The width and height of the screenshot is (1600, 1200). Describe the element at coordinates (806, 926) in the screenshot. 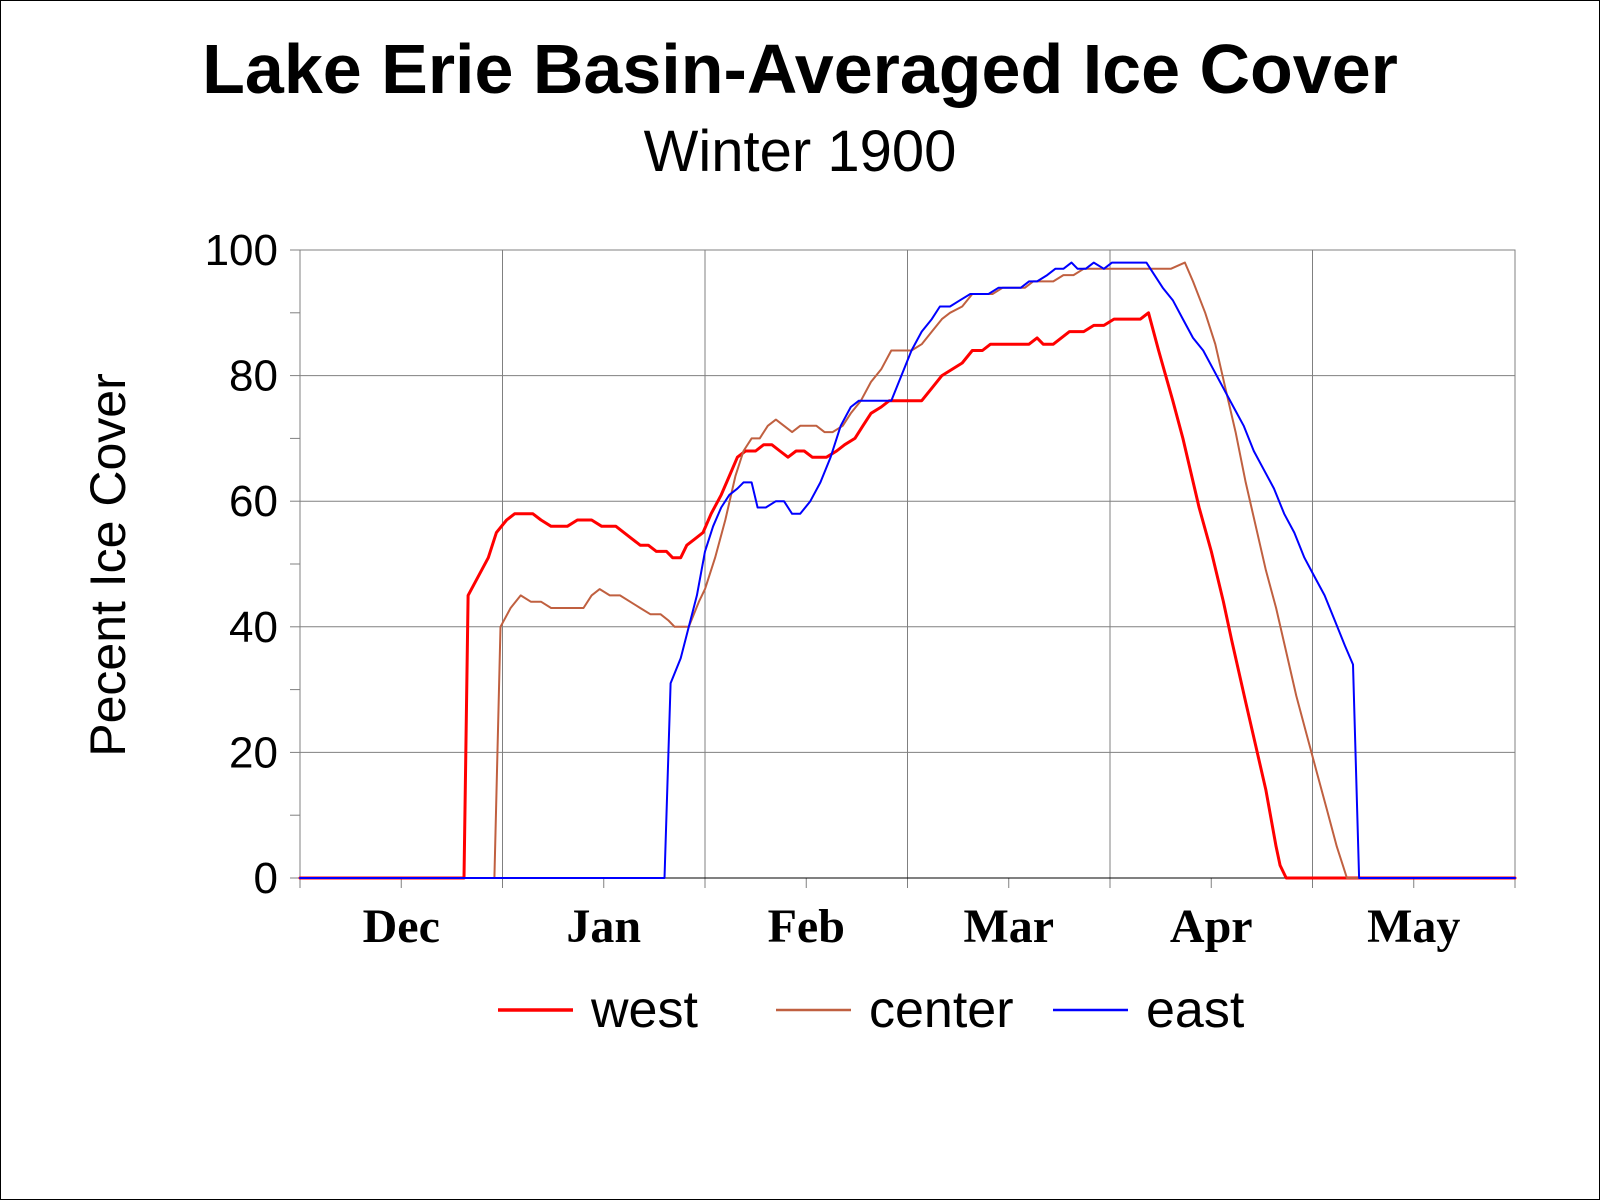

I see `x-tick-label: Feb` at that location.